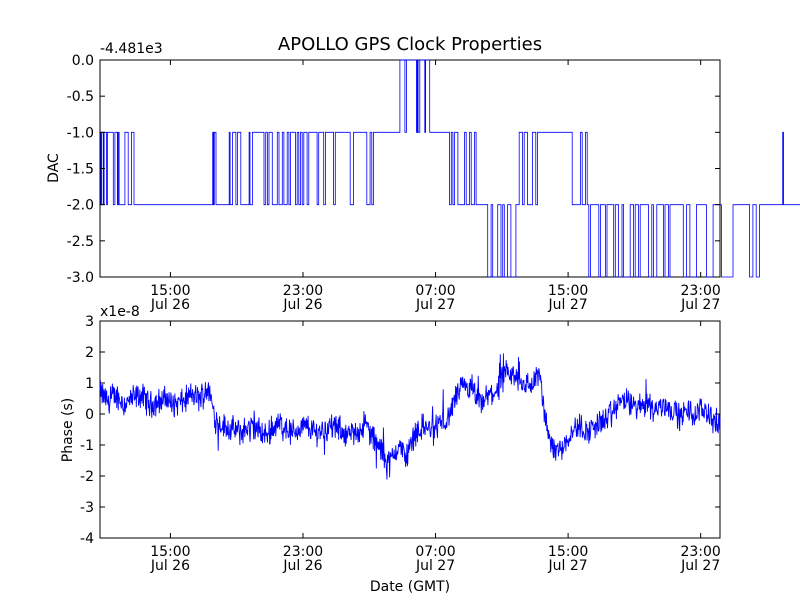  What do you see at coordinates (80, 242) in the screenshot?
I see `y-tick-label: -2.5` at bounding box center [80, 242].